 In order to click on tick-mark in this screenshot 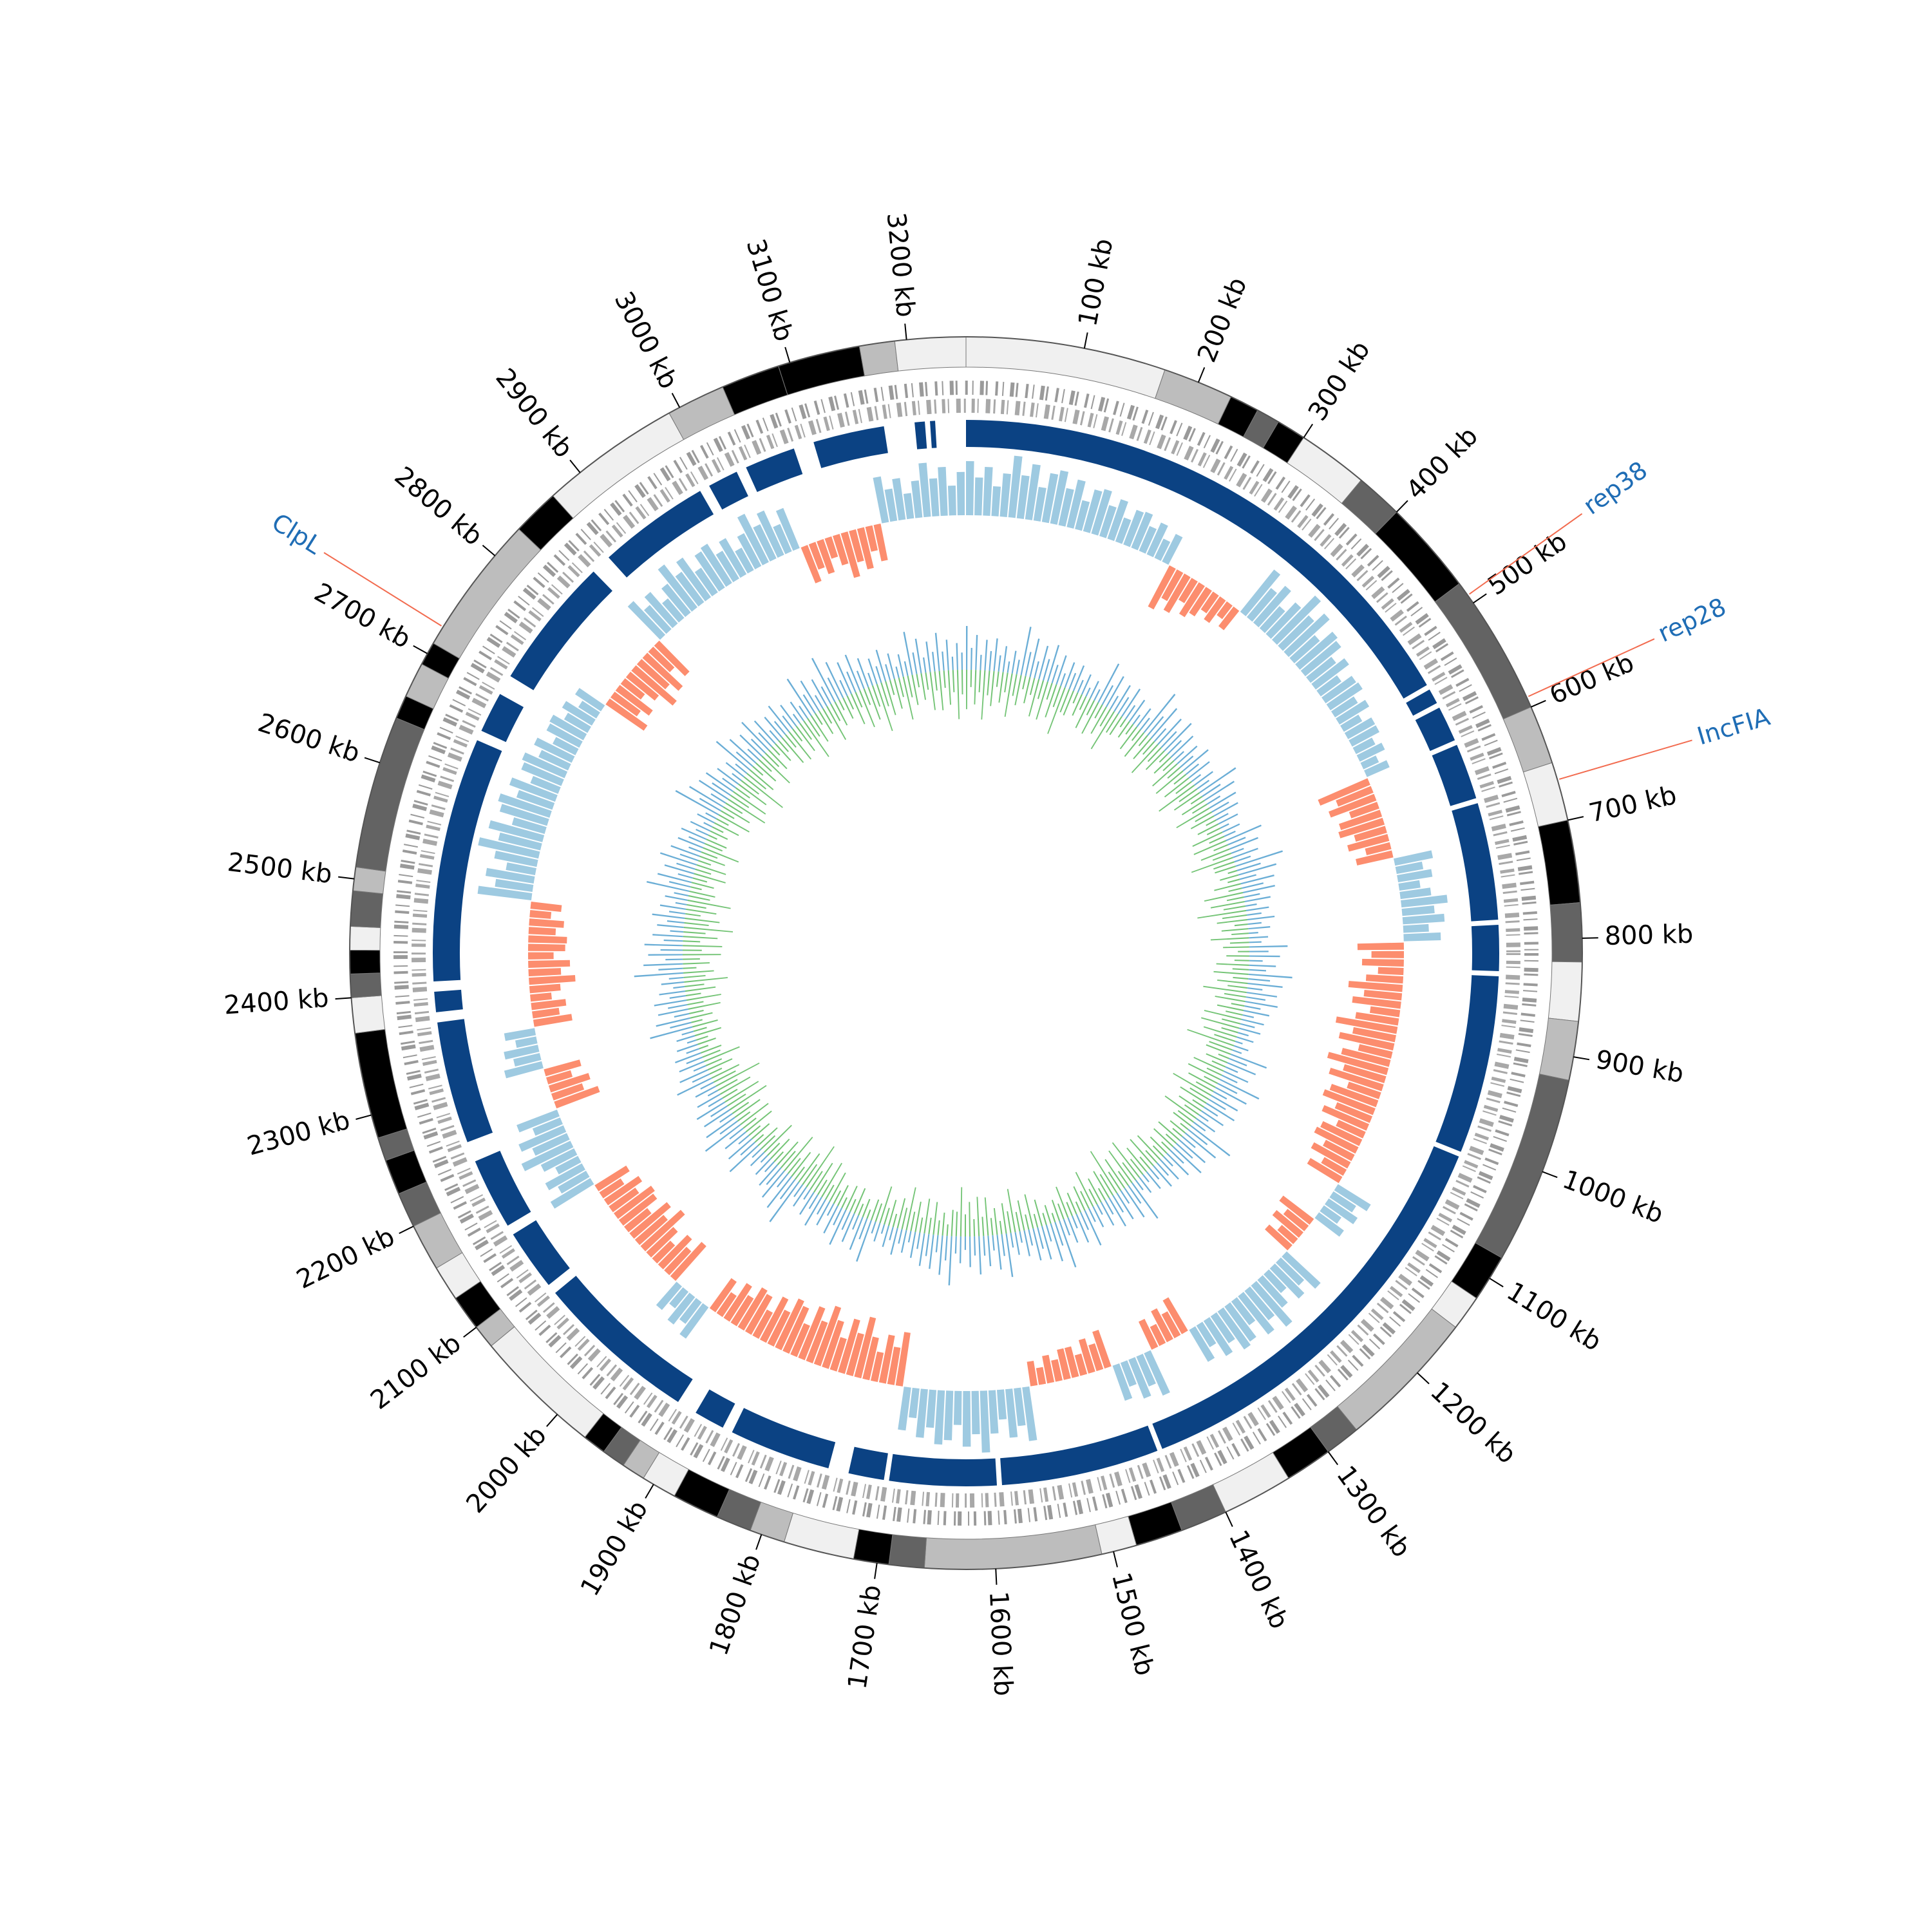, I will do `click(406, 1230)`.